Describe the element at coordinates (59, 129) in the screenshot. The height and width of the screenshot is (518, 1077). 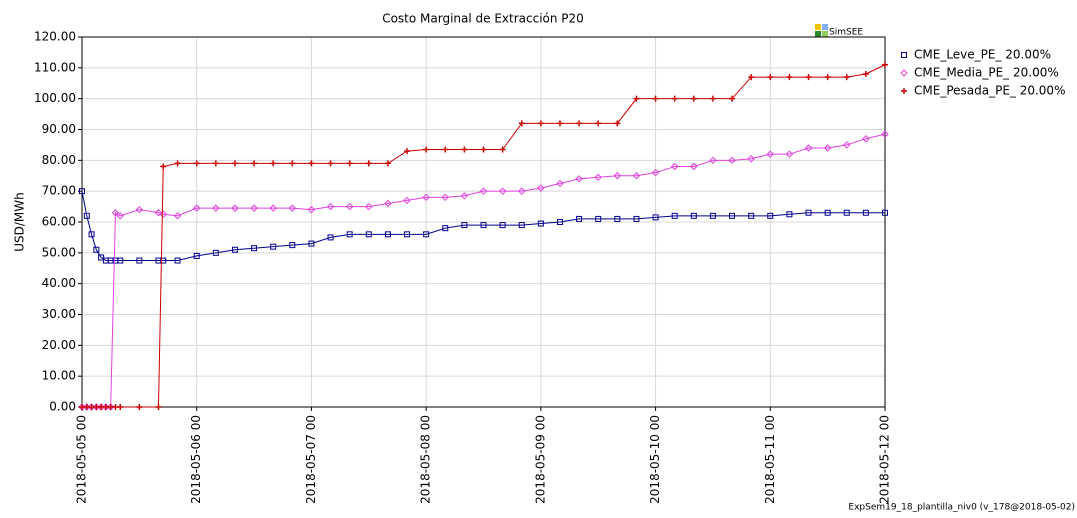
I see `y-tick-label: 90.00` at that location.